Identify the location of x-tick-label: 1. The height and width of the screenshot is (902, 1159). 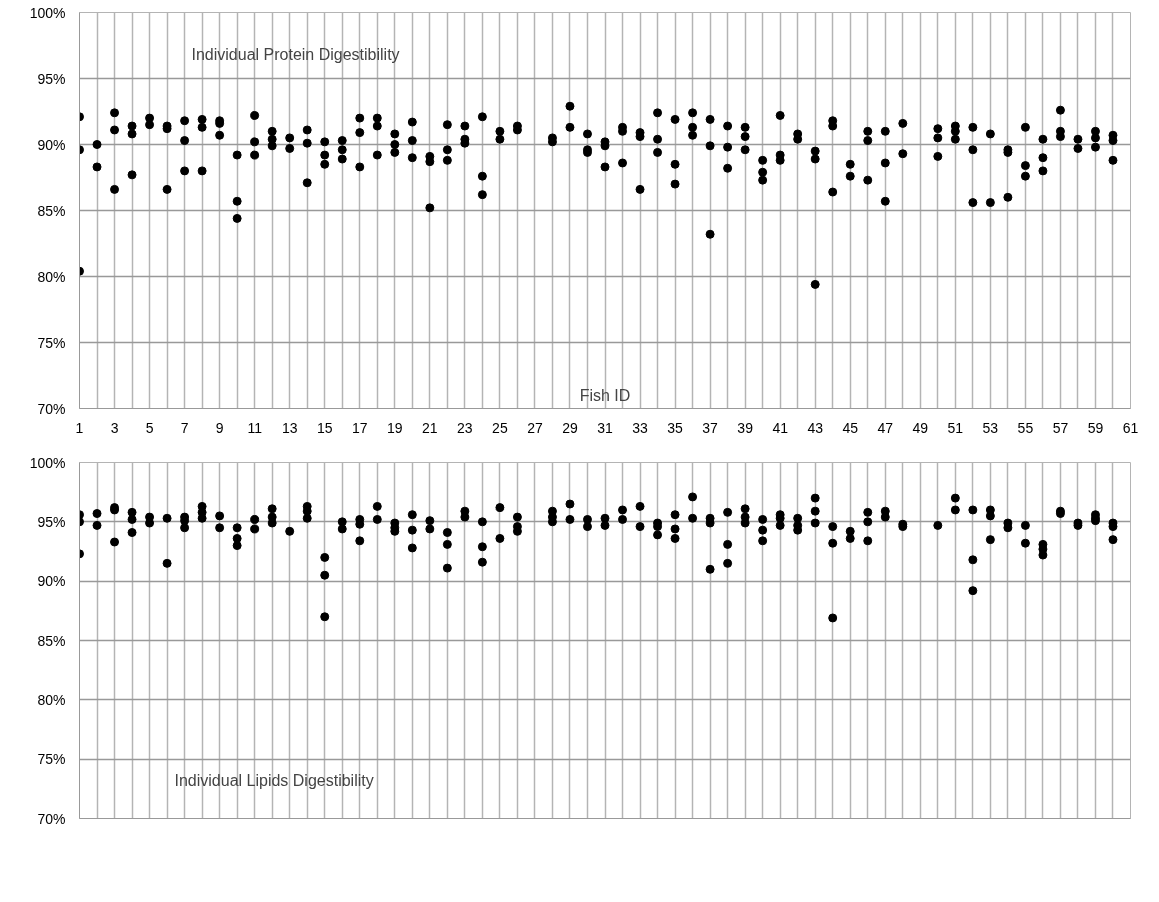
(79, 427).